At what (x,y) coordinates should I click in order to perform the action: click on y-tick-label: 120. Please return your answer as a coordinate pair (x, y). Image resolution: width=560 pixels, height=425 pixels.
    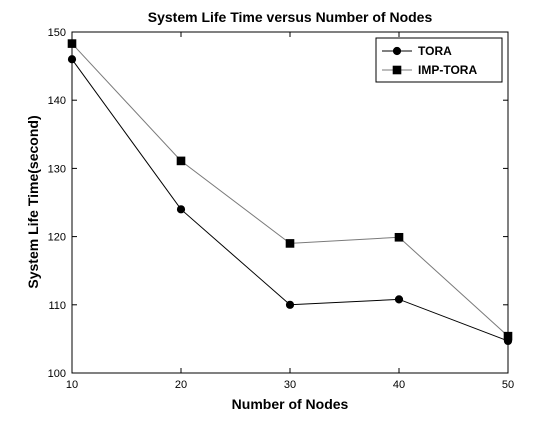
    Looking at the image, I should click on (57, 238).